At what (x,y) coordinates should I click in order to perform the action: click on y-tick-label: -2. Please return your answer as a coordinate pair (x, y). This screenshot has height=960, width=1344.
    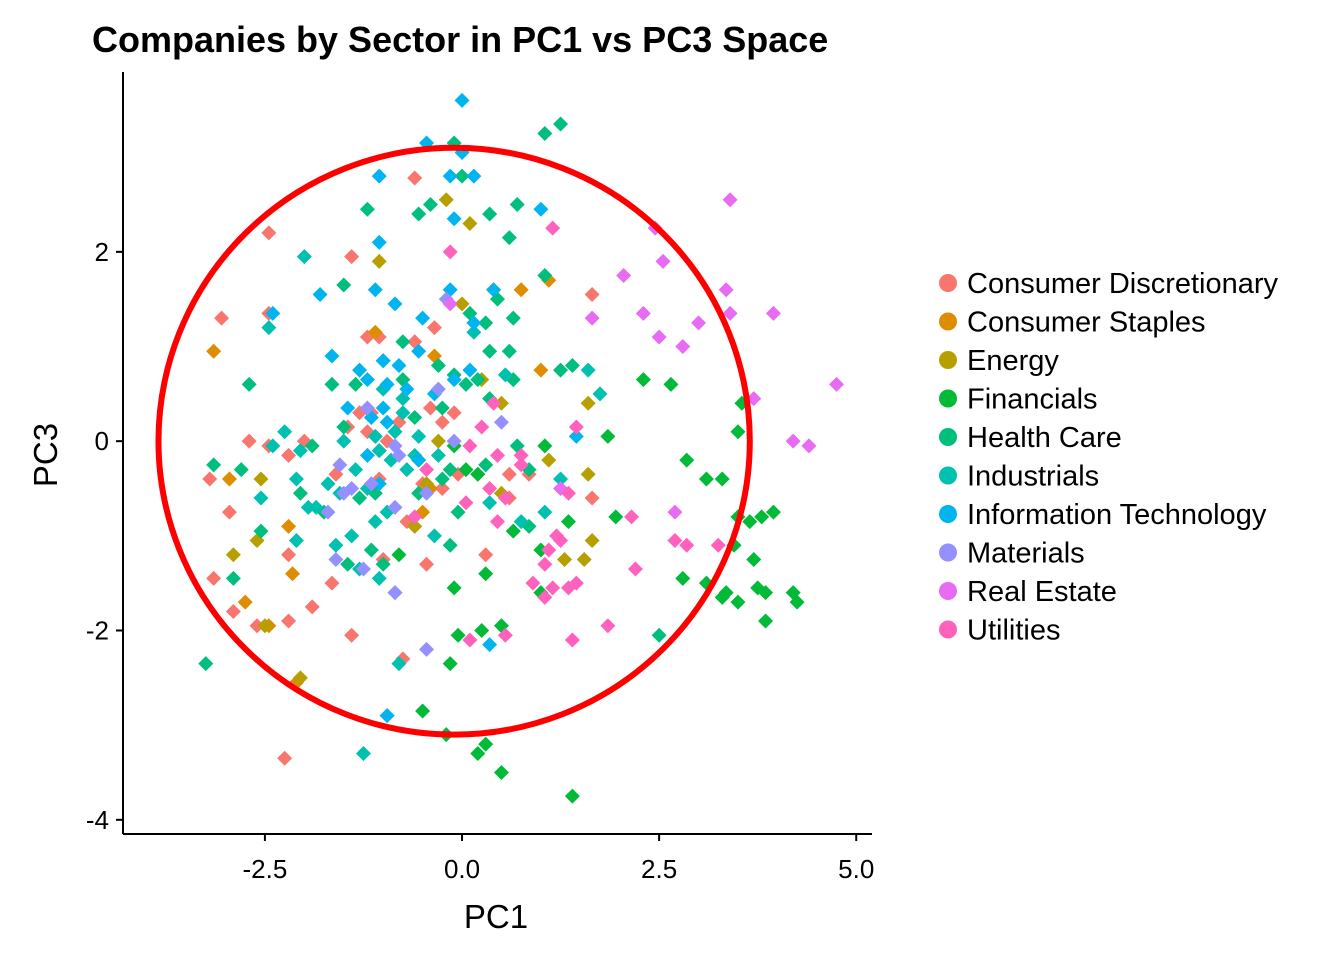
    Looking at the image, I should click on (97, 630).